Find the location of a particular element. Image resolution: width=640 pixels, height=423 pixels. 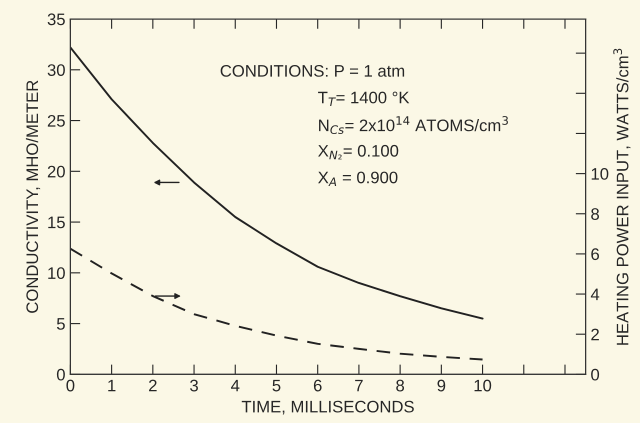

y2-tick-label: 8 is located at coordinates (595, 214).